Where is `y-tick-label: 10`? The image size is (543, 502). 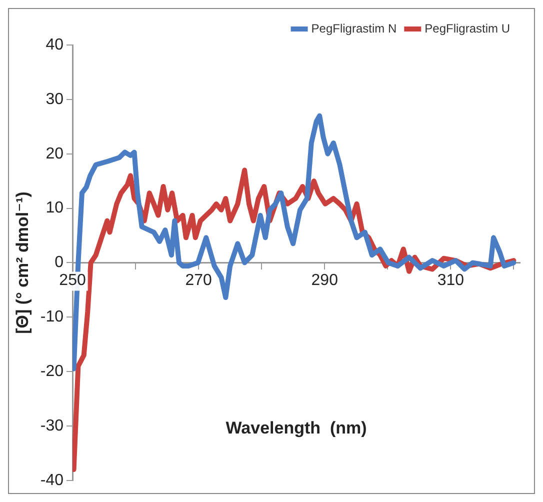 y-tick-label: 10 is located at coordinates (55, 208).